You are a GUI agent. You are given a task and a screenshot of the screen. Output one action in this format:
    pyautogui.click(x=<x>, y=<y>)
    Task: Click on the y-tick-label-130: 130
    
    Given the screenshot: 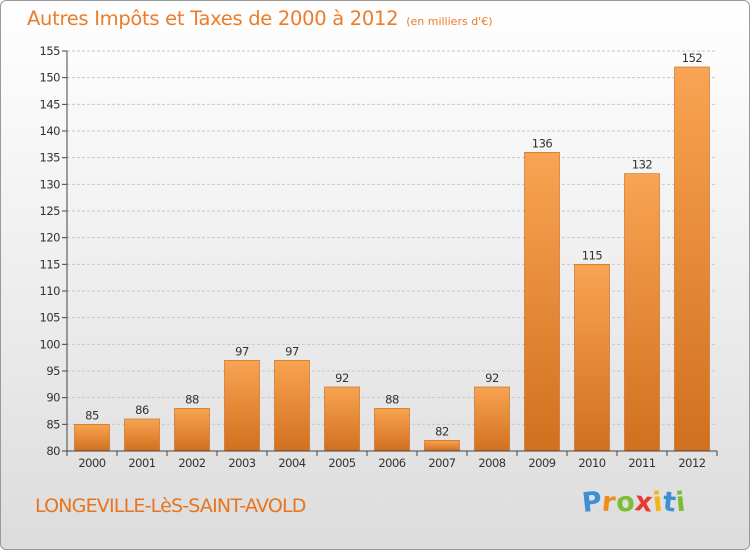 What is the action you would take?
    pyautogui.click(x=50, y=184)
    